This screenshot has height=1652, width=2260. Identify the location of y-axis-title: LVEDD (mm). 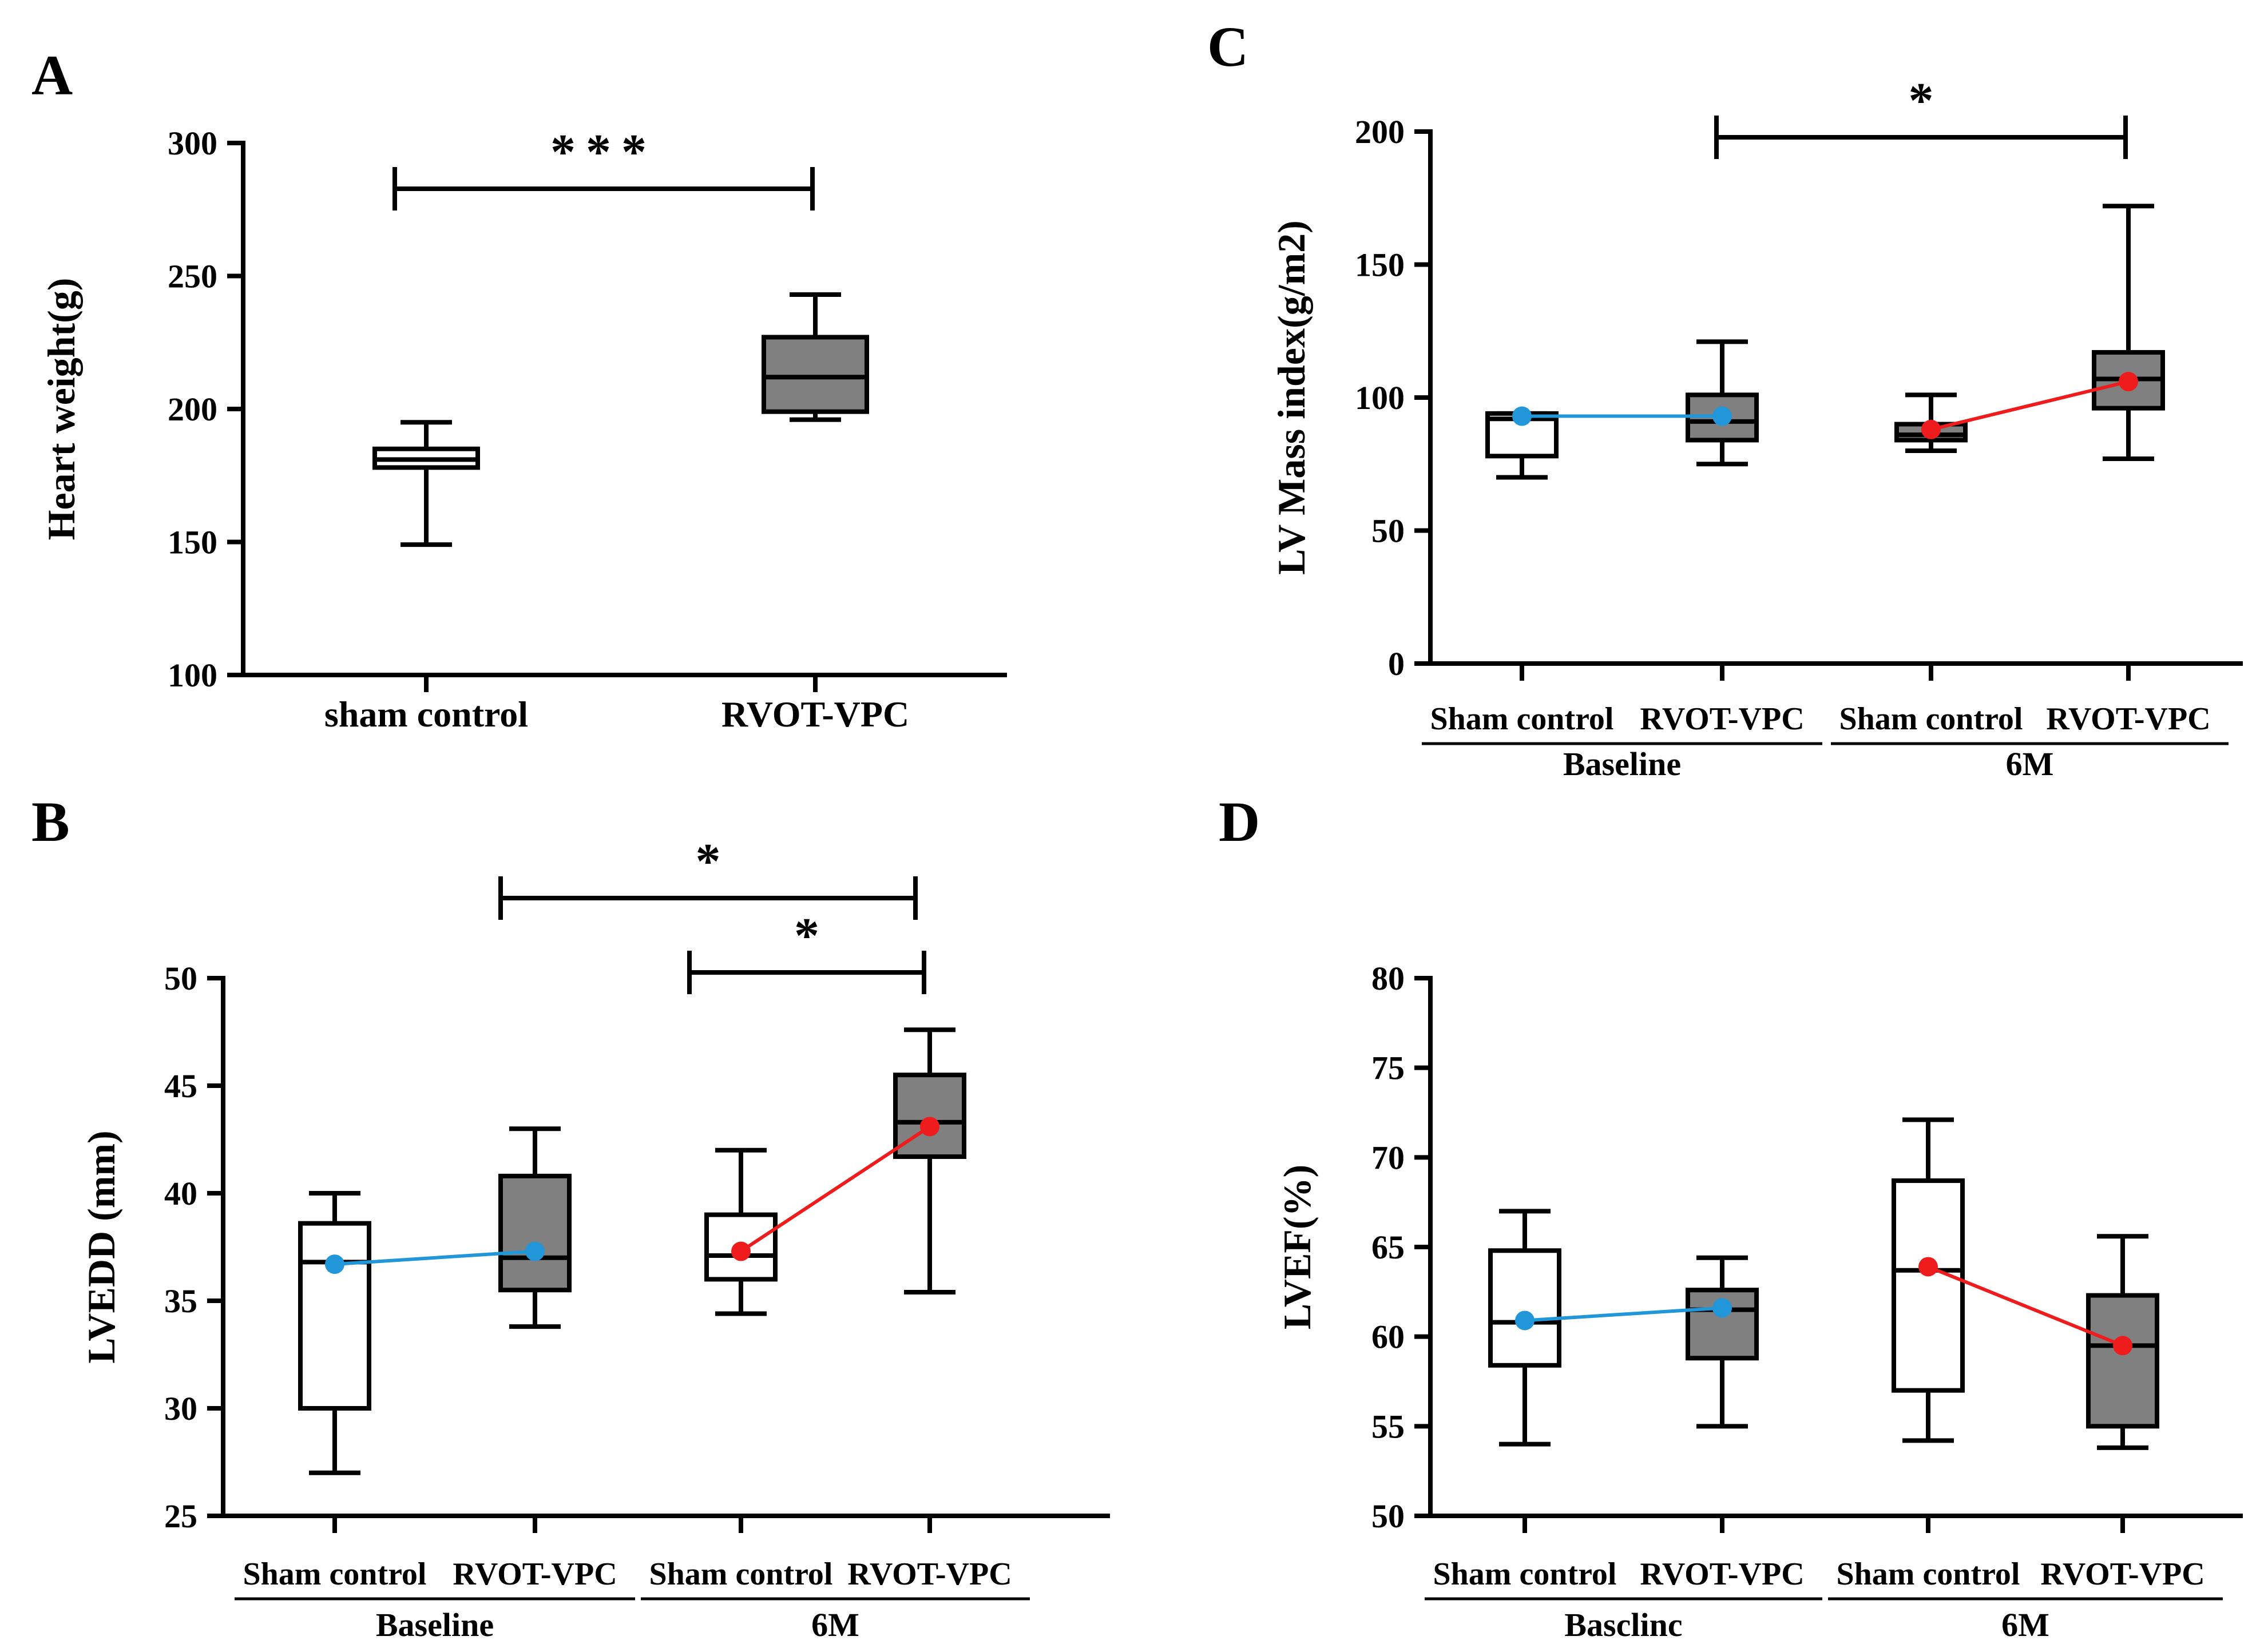
(102, 1246).